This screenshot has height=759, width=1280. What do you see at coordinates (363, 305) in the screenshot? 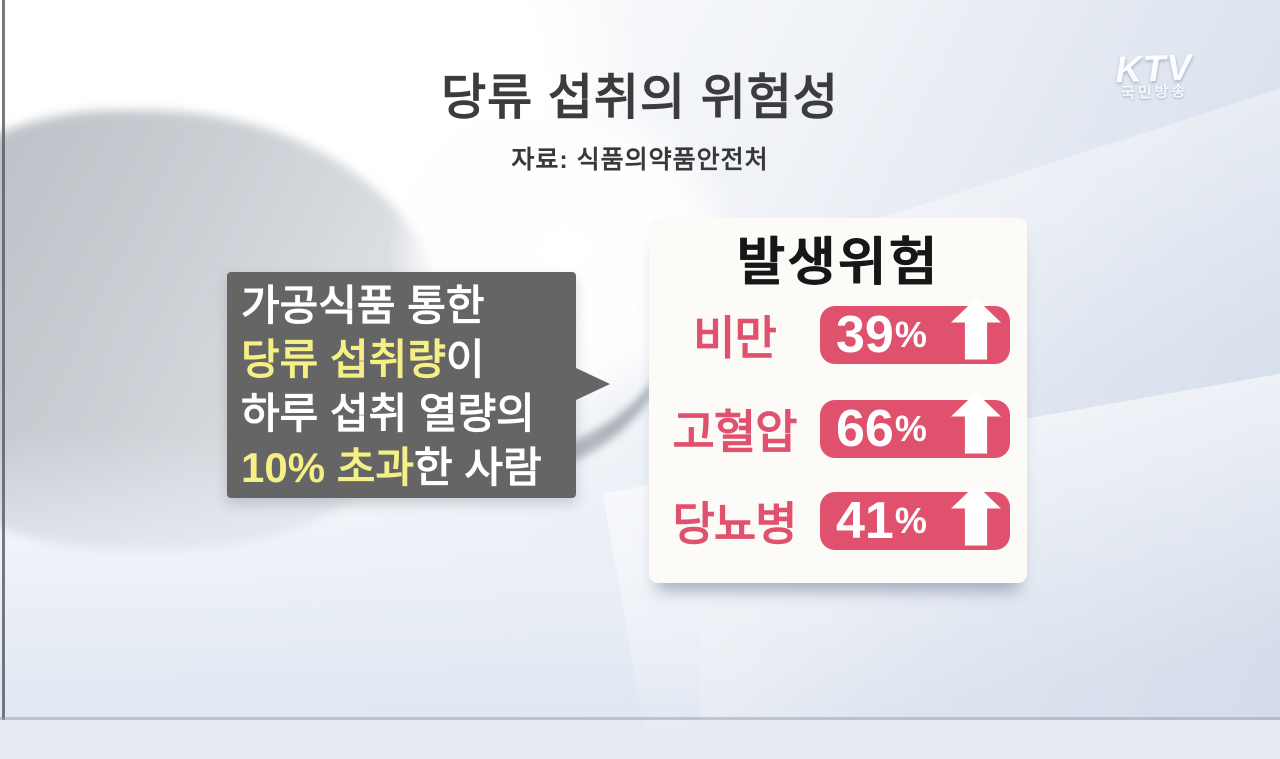
I see `callout-text: 가공식품 통한` at bounding box center [363, 305].